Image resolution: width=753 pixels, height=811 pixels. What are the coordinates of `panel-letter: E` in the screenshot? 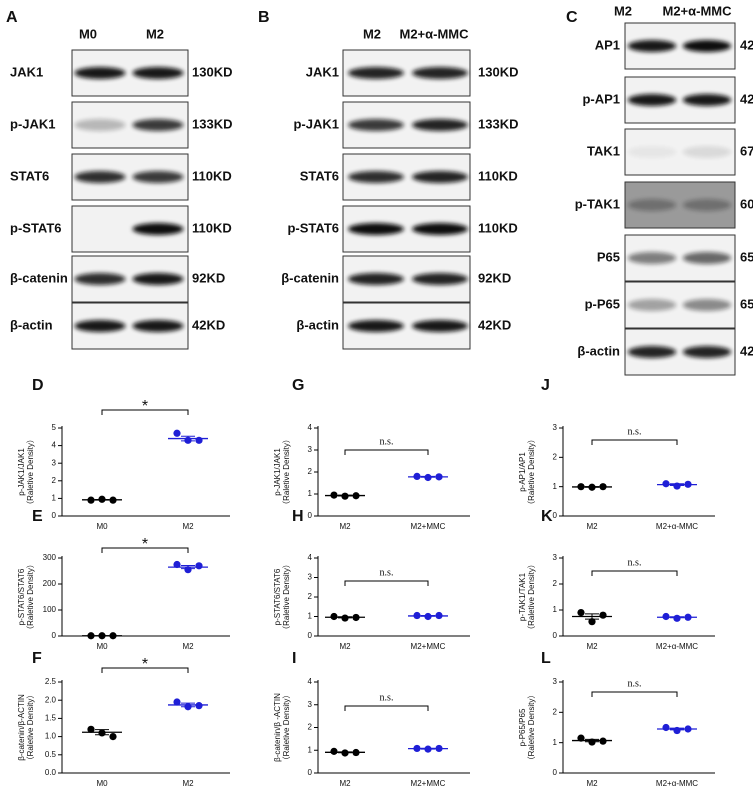 It's located at (37, 516).